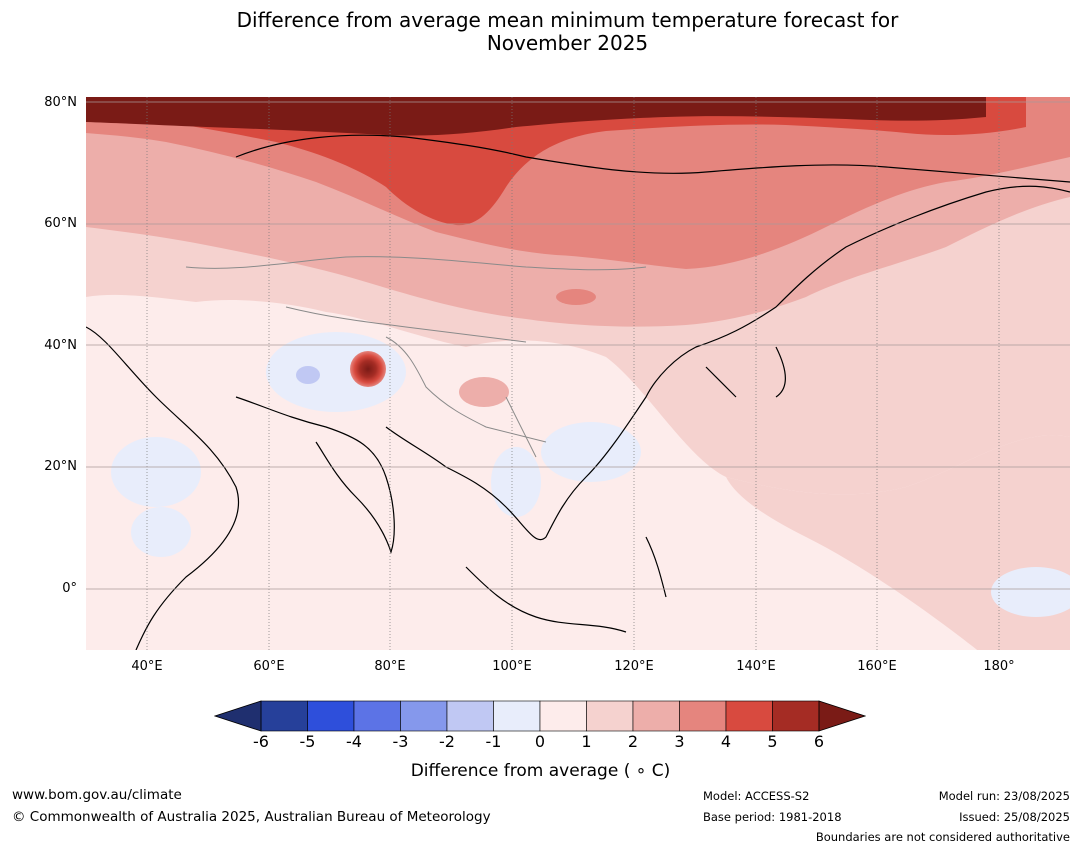  I want to click on colorbar-label: Difference from average ( ∘ C), so click(540, 771).